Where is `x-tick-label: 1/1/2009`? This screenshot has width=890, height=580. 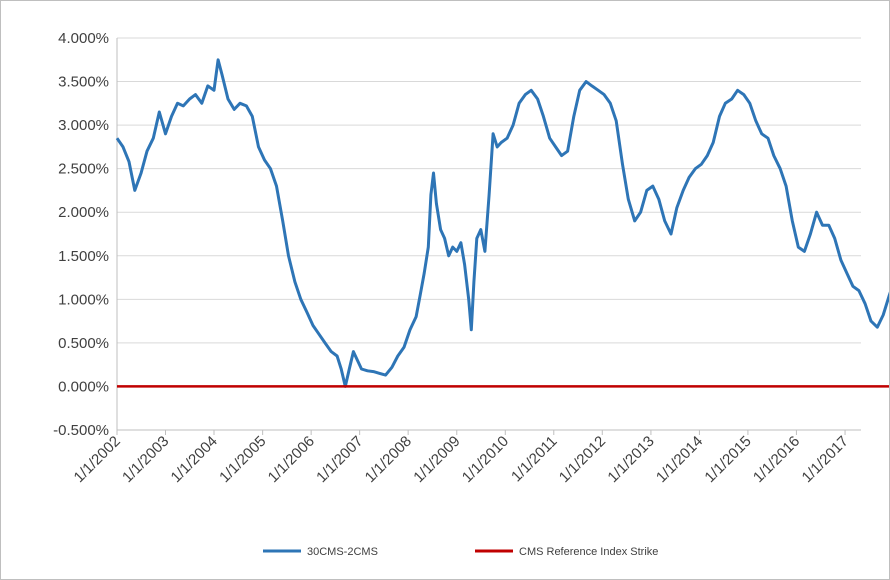 x-tick-label: 1/1/2009 is located at coordinates (436, 459).